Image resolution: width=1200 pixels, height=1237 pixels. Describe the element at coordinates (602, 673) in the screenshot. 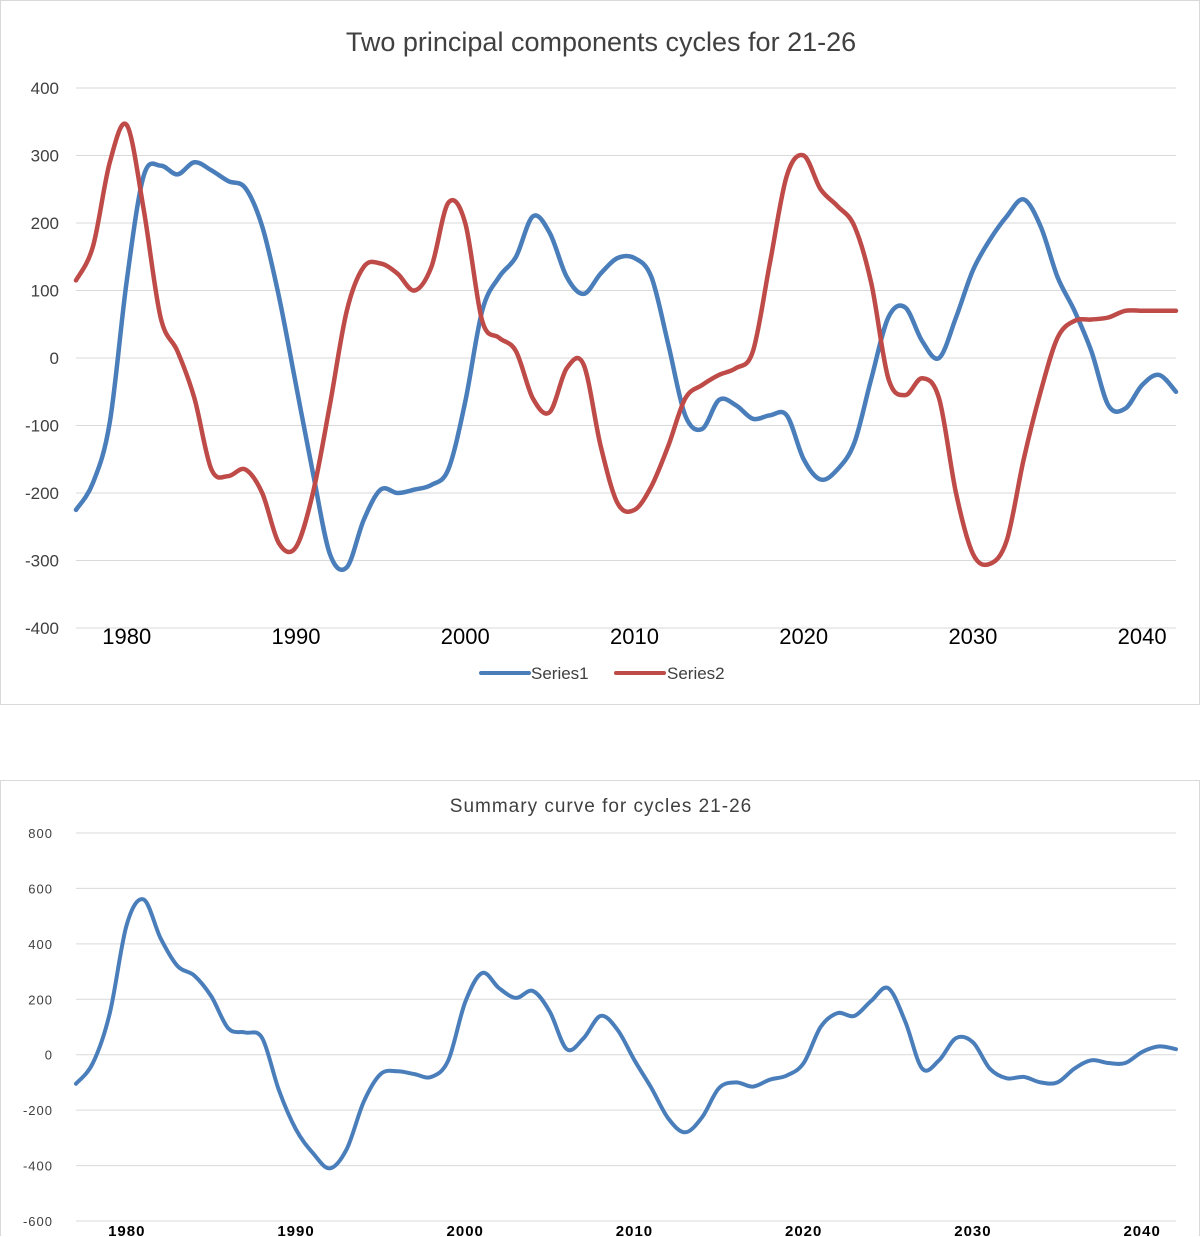

I see `legend: Series1 Series2` at that location.